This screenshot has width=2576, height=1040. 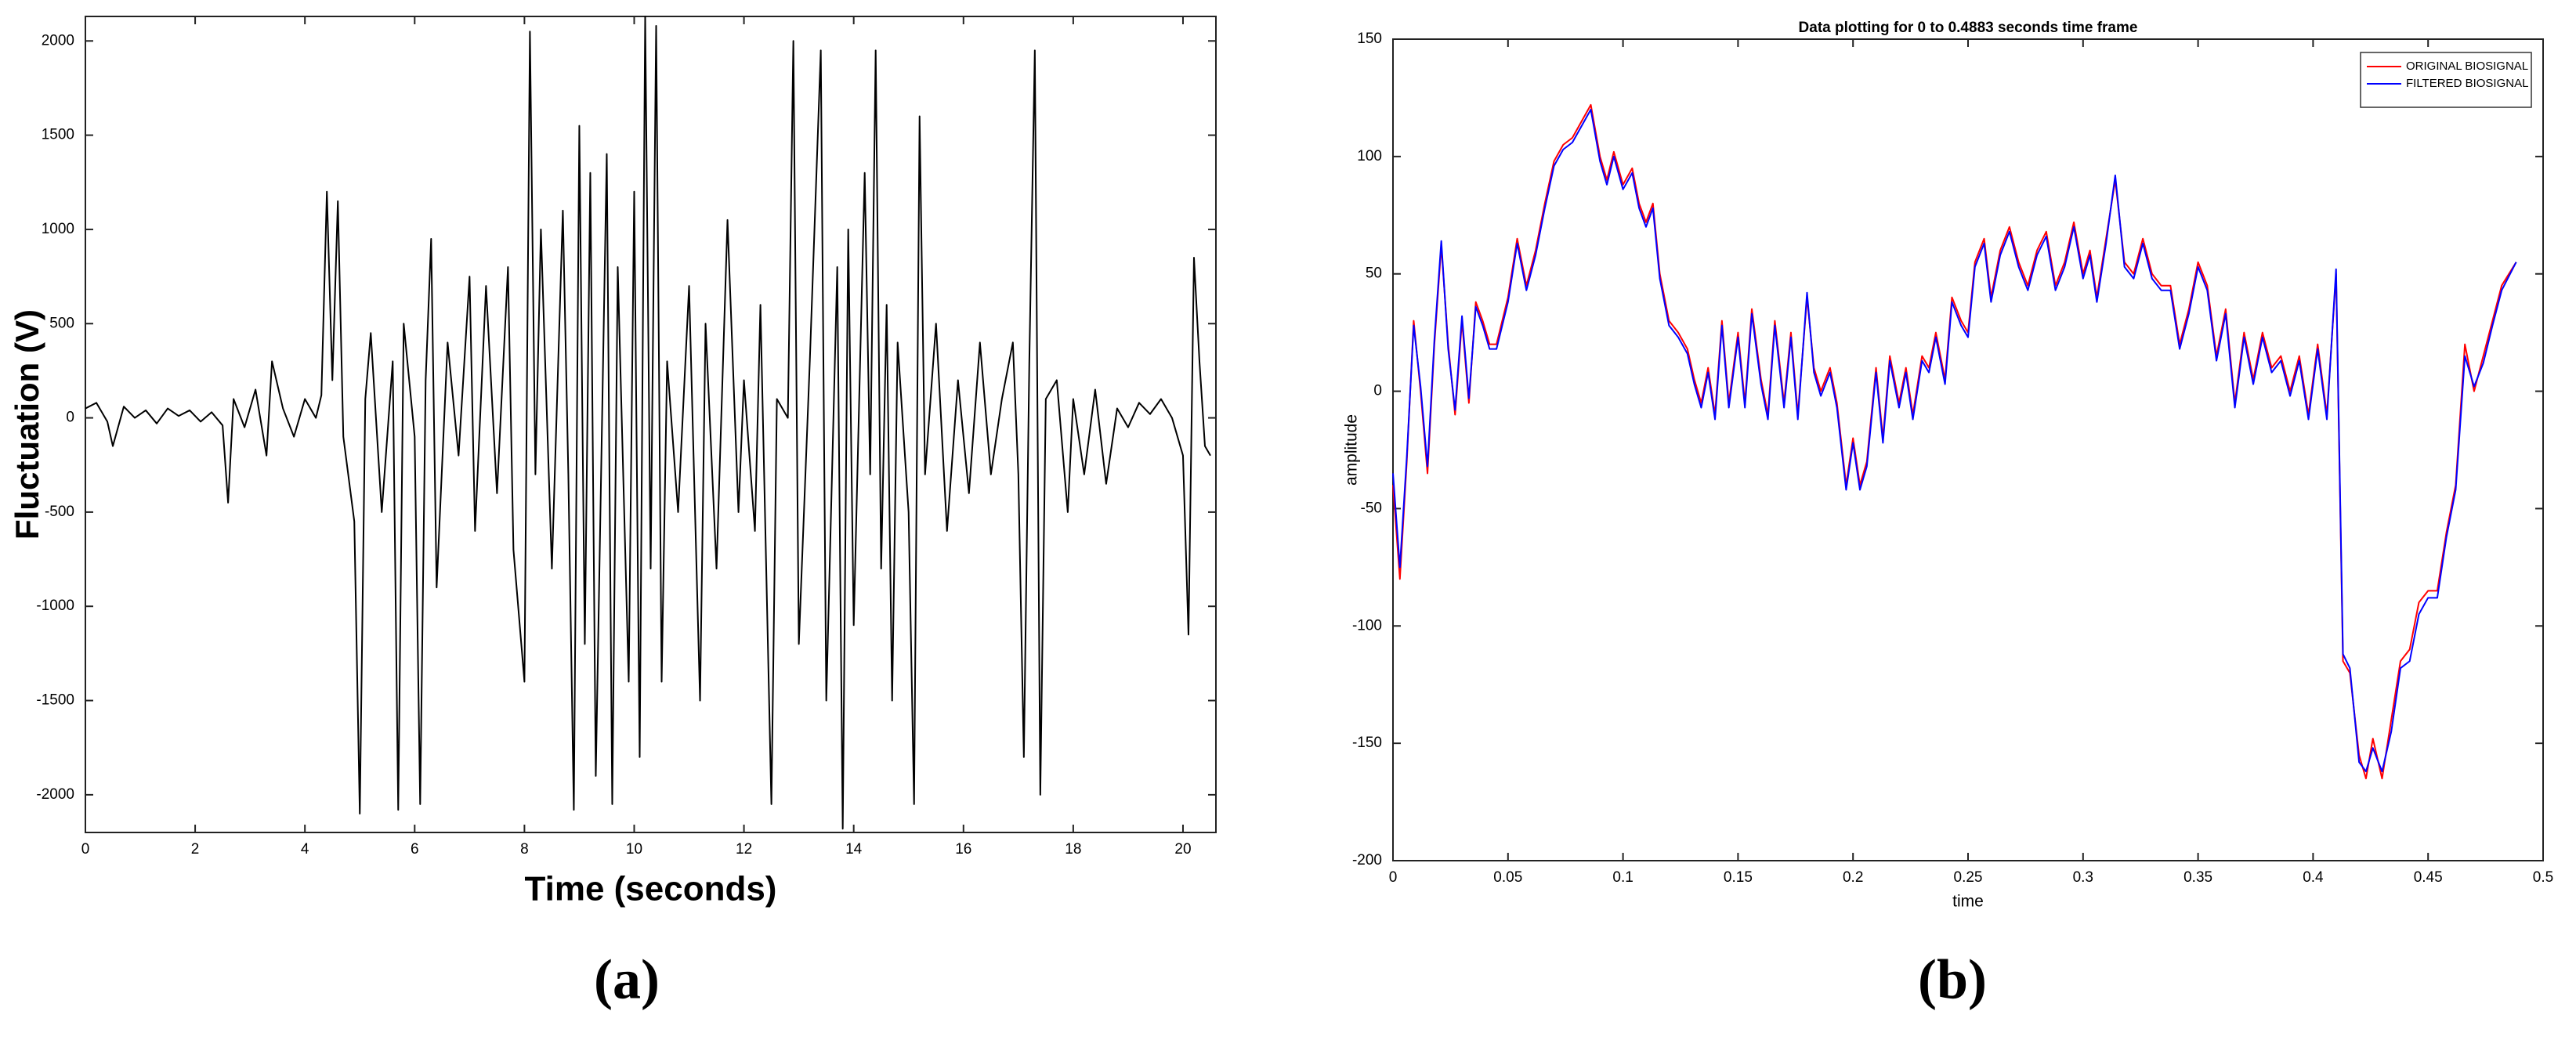 I want to click on y-axis-label: Fluctuation (V), so click(x=27, y=424).